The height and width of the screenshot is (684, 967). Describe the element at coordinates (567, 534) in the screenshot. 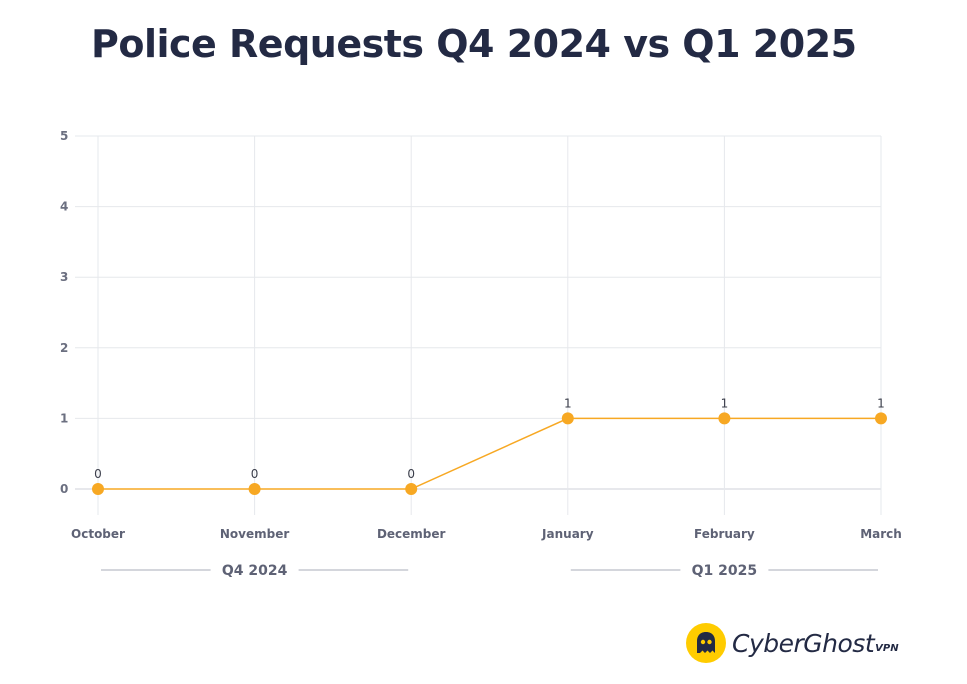

I see `x-tick-label: January` at that location.